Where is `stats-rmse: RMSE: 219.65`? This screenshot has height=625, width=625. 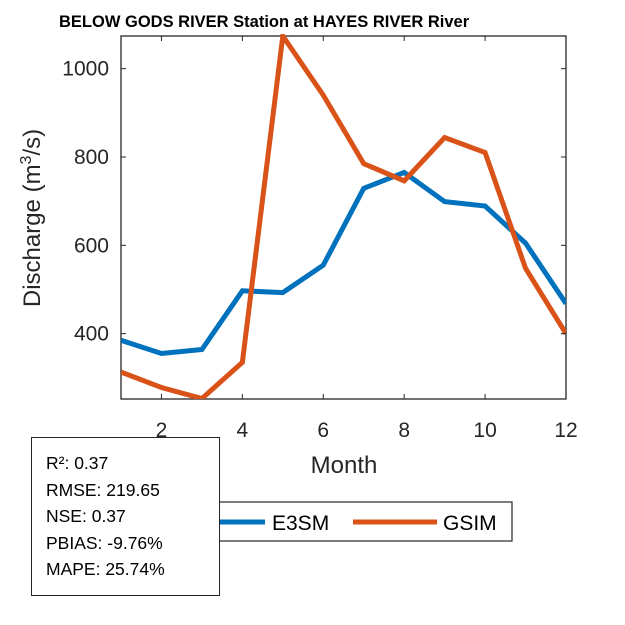
stats-rmse: RMSE: 219.65 is located at coordinates (103, 489).